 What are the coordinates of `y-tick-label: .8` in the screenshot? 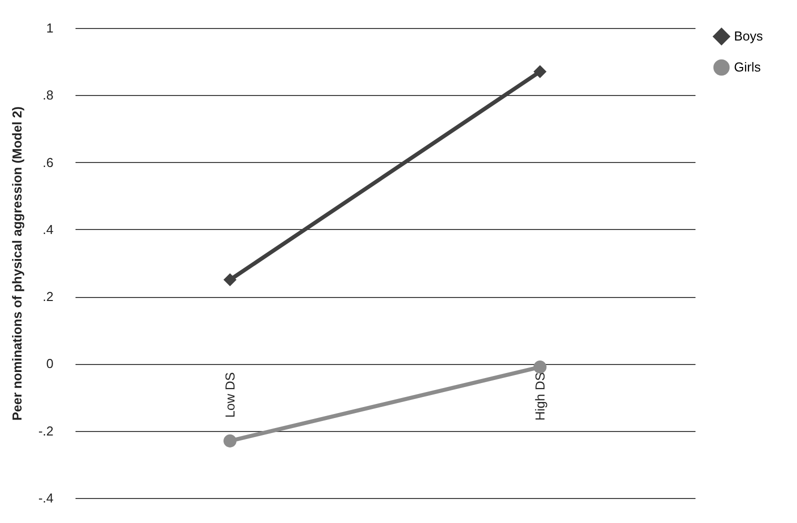 It's located at (48, 95).